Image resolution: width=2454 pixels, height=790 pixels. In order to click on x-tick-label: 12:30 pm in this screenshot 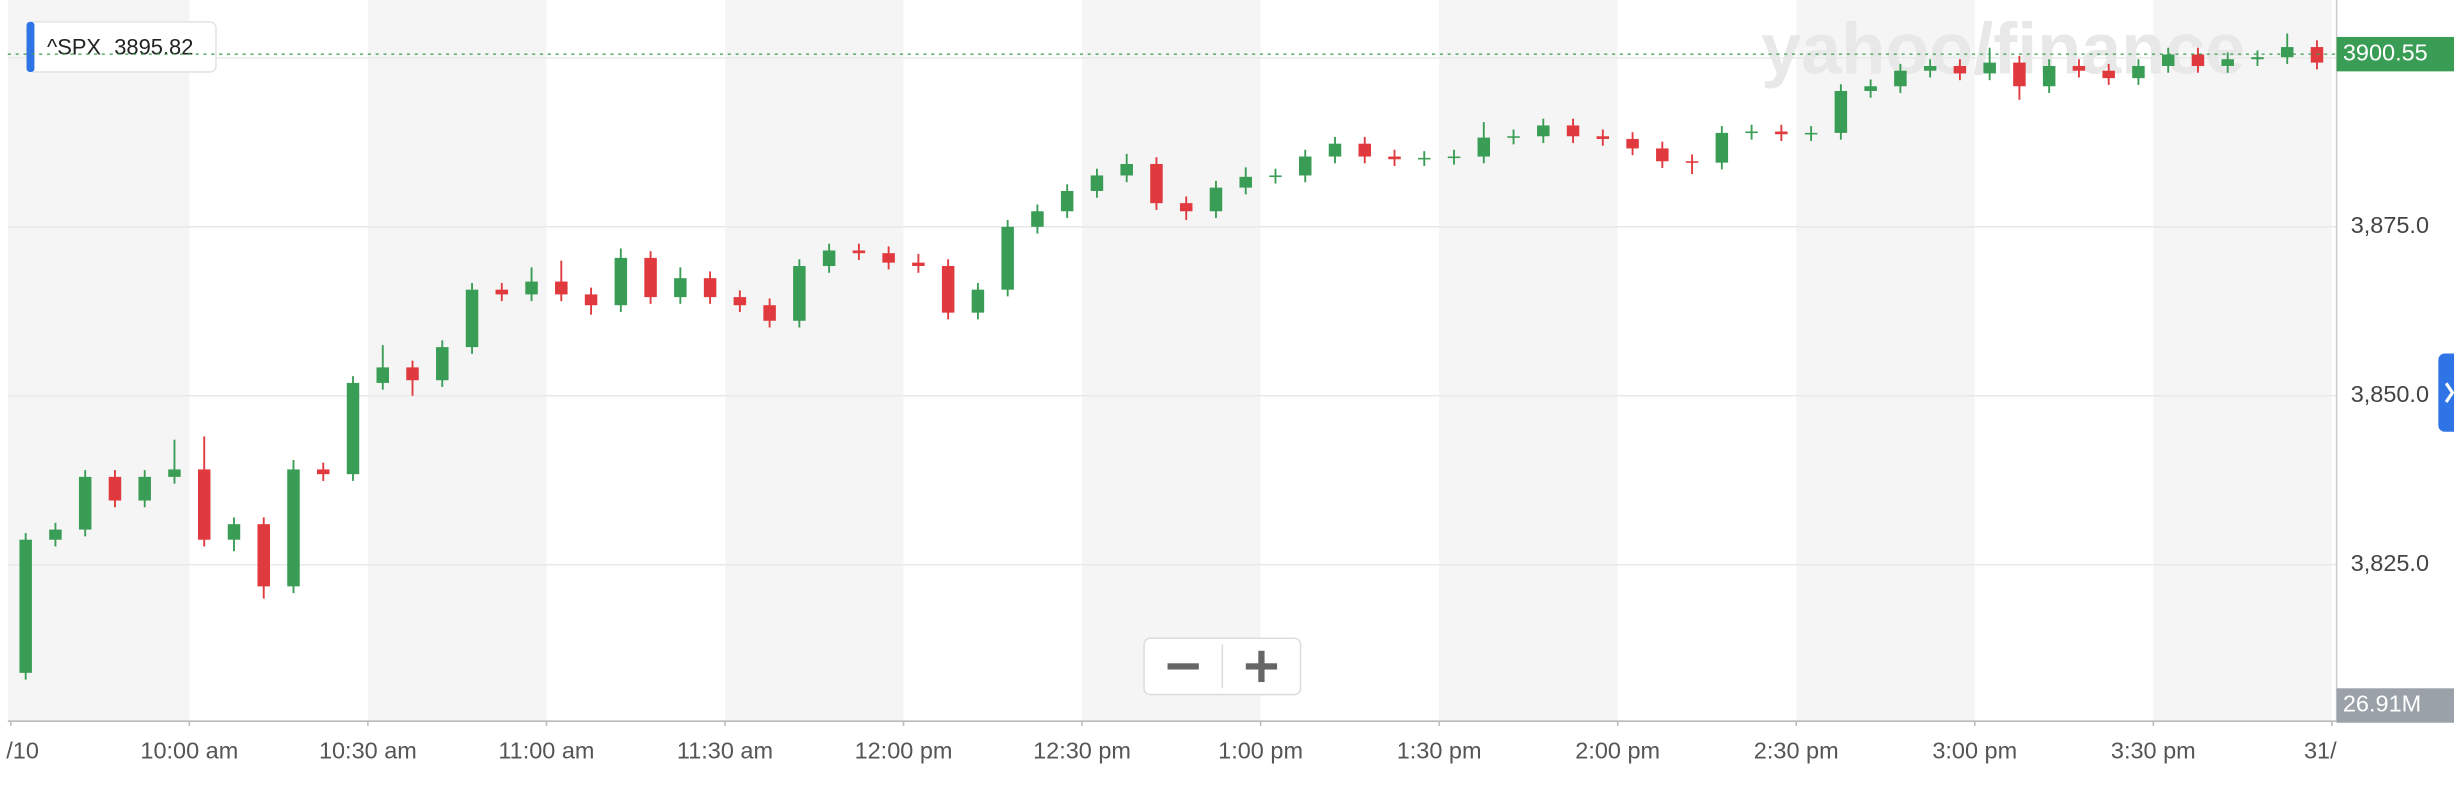, I will do `click(1082, 751)`.